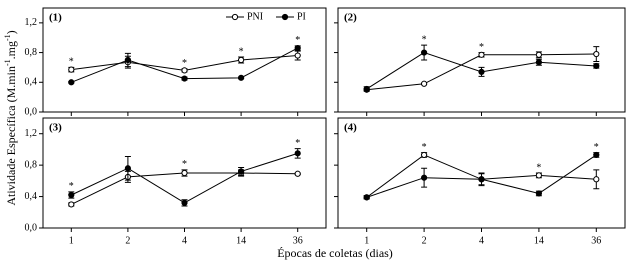  What do you see at coordinates (11, 50) in the screenshot?
I see `label-part: .mg` at bounding box center [11, 50].